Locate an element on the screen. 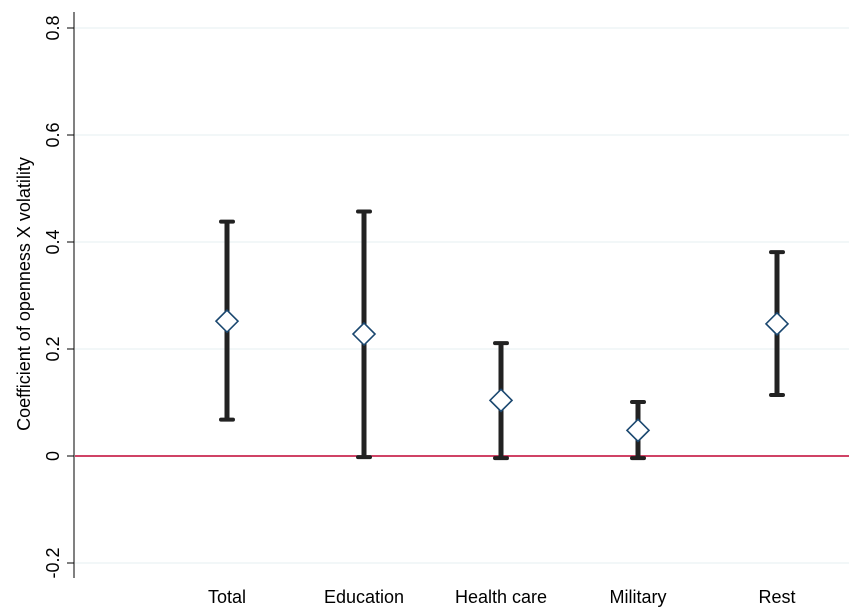 The height and width of the screenshot is (609, 849). x-category-label: Health care is located at coordinates (501, 597).